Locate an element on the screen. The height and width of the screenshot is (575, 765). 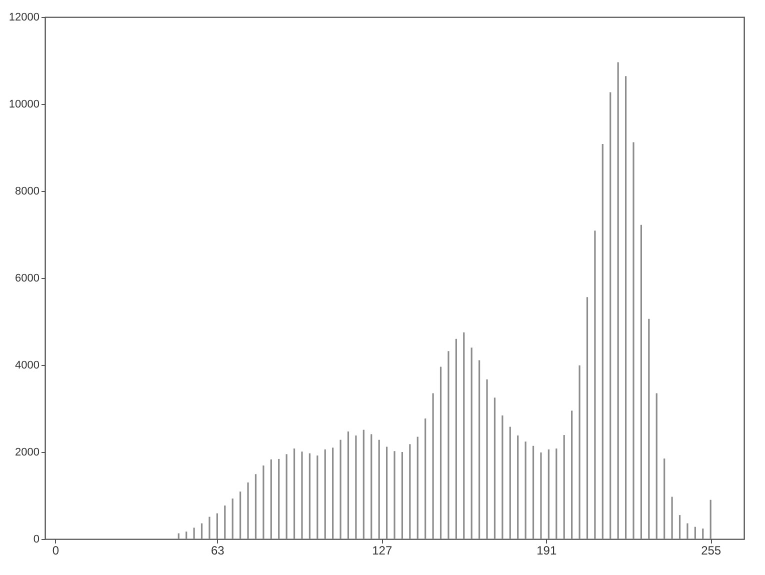
x-tick-label: 127 is located at coordinates (382, 551).